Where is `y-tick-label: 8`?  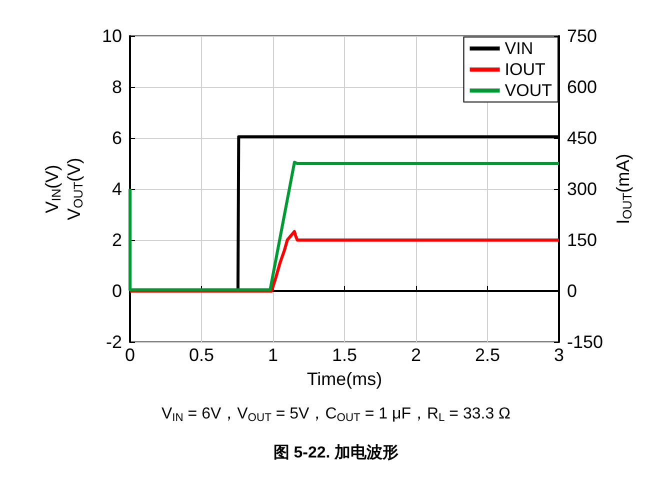 y-tick-label: 8 is located at coordinates (117, 87).